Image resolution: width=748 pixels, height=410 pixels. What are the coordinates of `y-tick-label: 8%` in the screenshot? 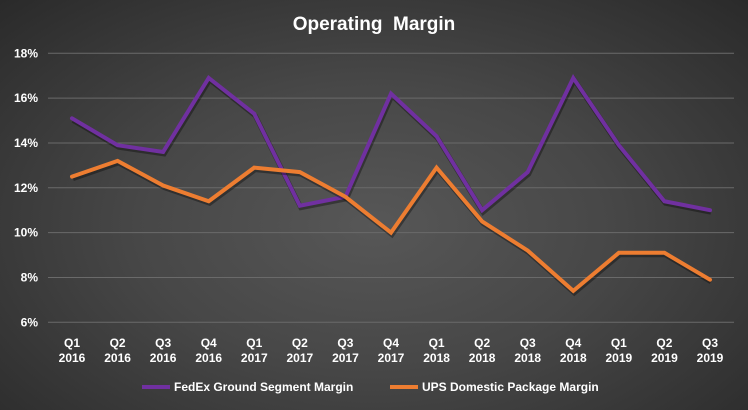 It's located at (30, 277).